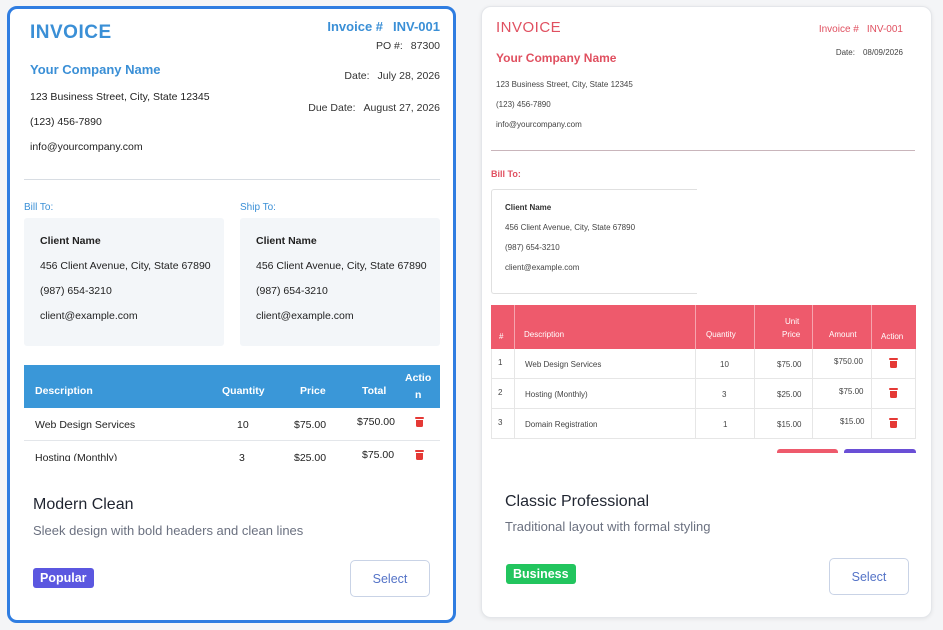 The height and width of the screenshot is (630, 943). Describe the element at coordinates (843, 334) in the screenshot. I see `col-amount: Amount` at that location.